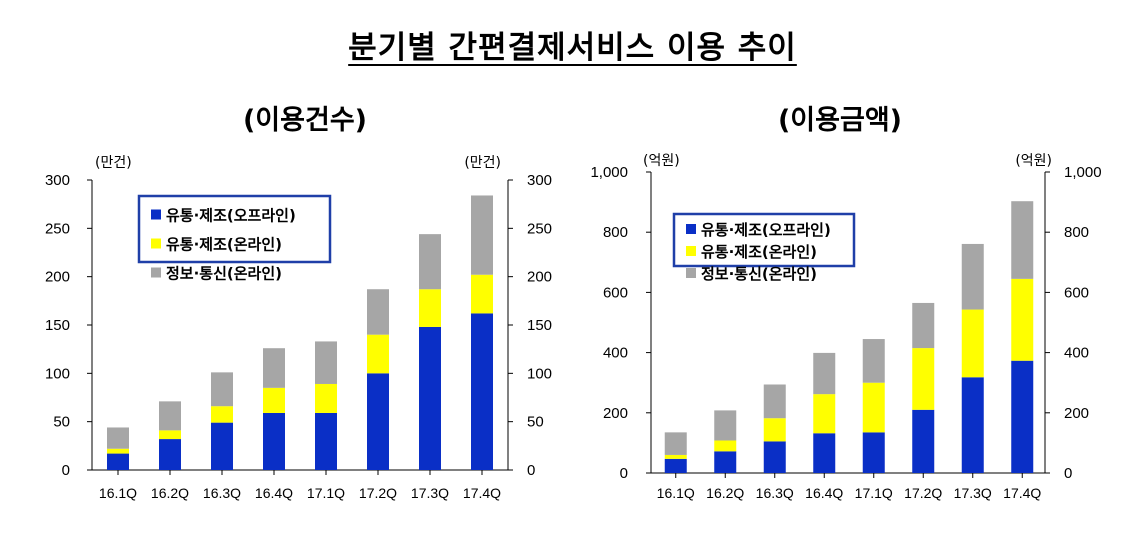  What do you see at coordinates (1076, 232) in the screenshot?
I see `amount-ytick-label-right: 800` at bounding box center [1076, 232].